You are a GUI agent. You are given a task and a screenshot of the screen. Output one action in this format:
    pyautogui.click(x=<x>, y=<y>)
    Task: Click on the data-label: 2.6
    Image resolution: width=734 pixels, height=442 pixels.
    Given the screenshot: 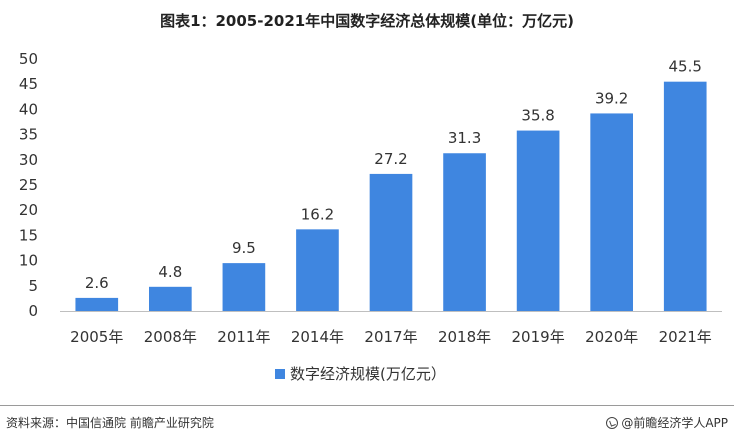 What is the action you would take?
    pyautogui.click(x=97, y=283)
    